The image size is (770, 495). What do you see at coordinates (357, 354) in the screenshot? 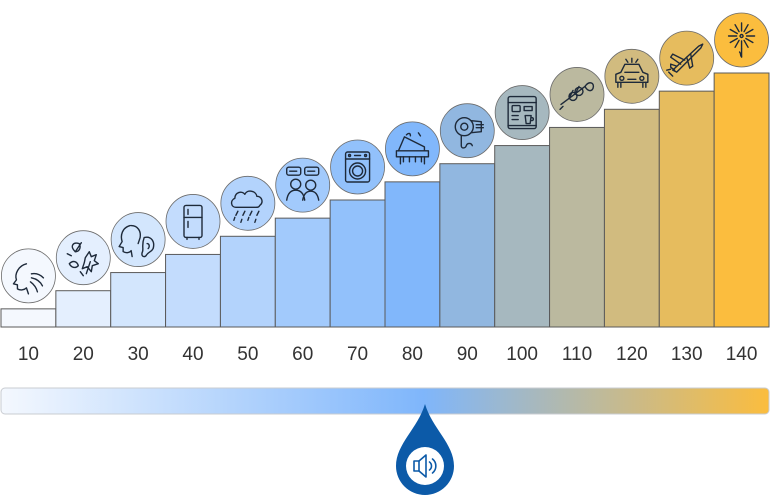
I see `x-tick-70: 70` at bounding box center [357, 354].